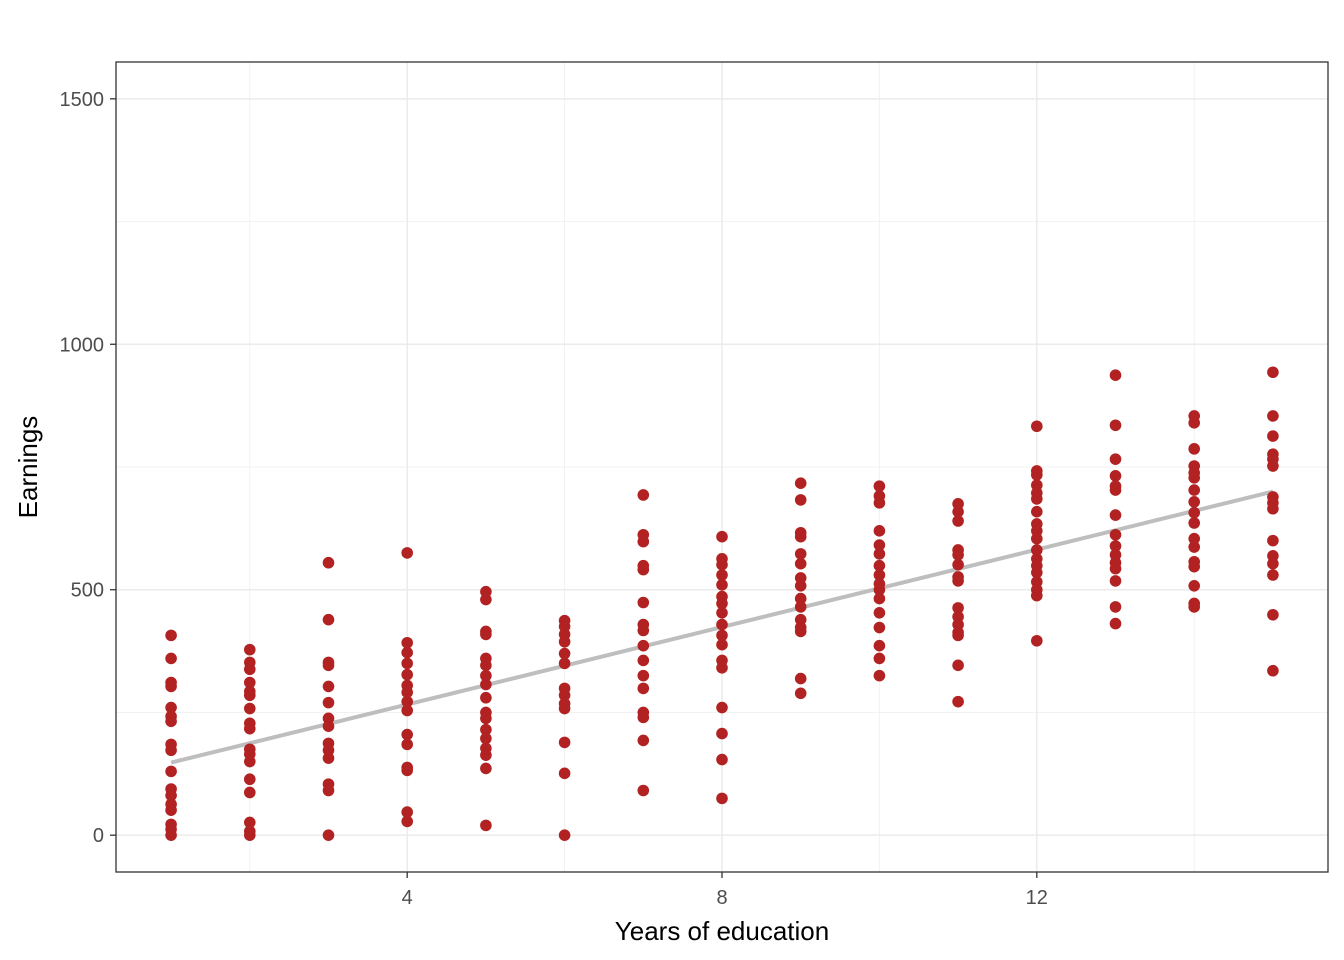 The image size is (1344, 960). What do you see at coordinates (28, 467) in the screenshot?
I see `y-axis-label: Earnings` at bounding box center [28, 467].